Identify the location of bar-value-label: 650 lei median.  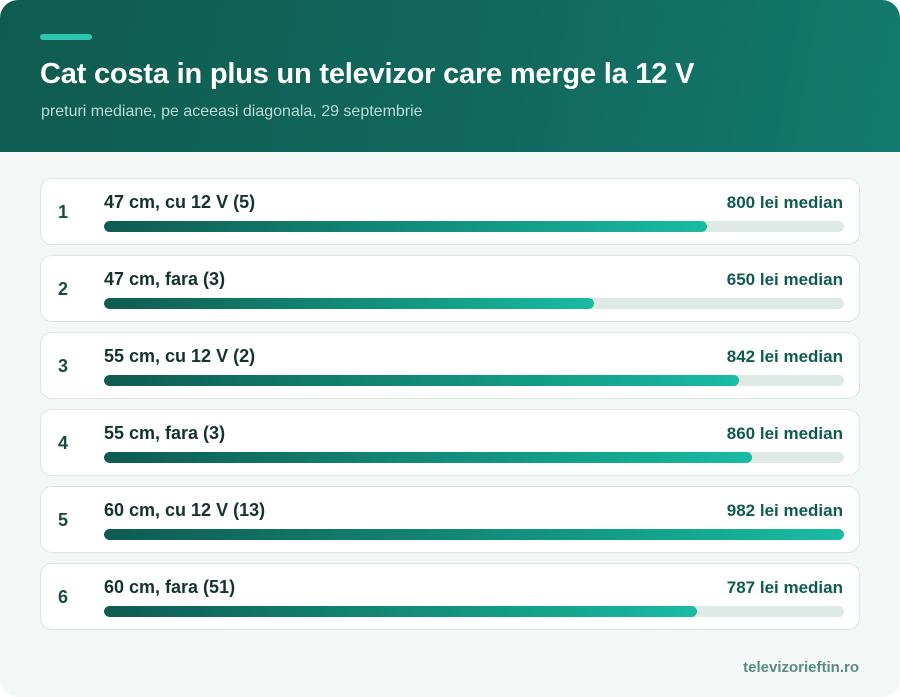
(784, 279).